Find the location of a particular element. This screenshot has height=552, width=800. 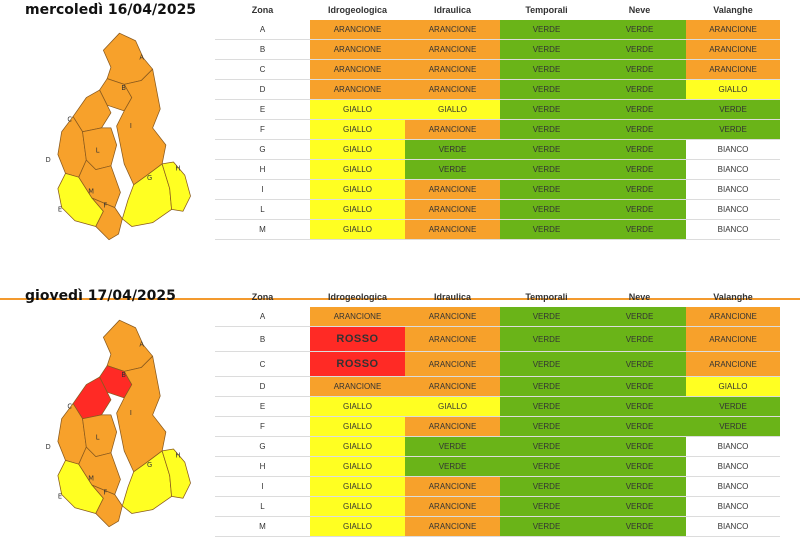

day-title: mercoledì 16/04/2025 is located at coordinates (111, 10).